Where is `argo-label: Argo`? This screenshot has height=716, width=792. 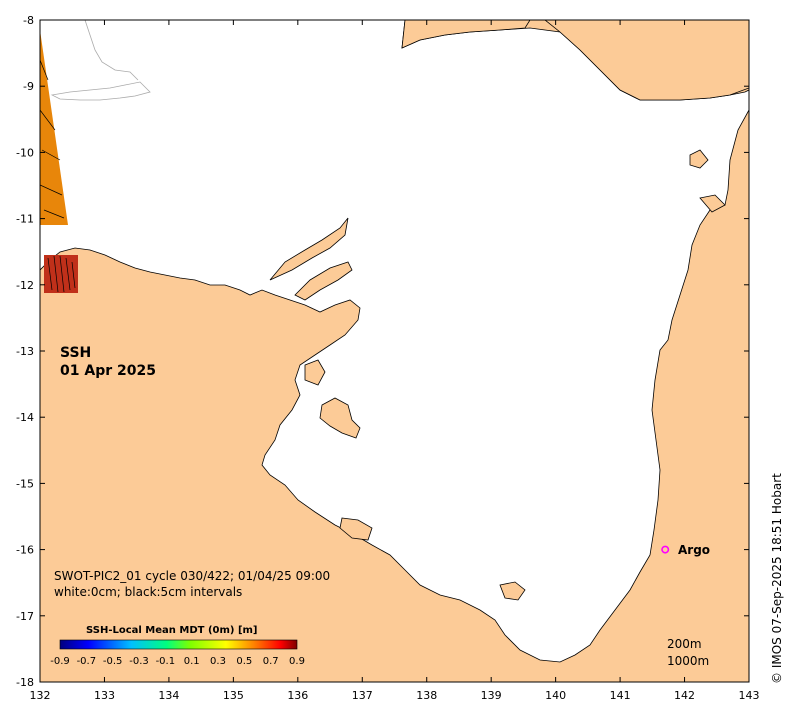
argo-label: Argo is located at coordinates (694, 550).